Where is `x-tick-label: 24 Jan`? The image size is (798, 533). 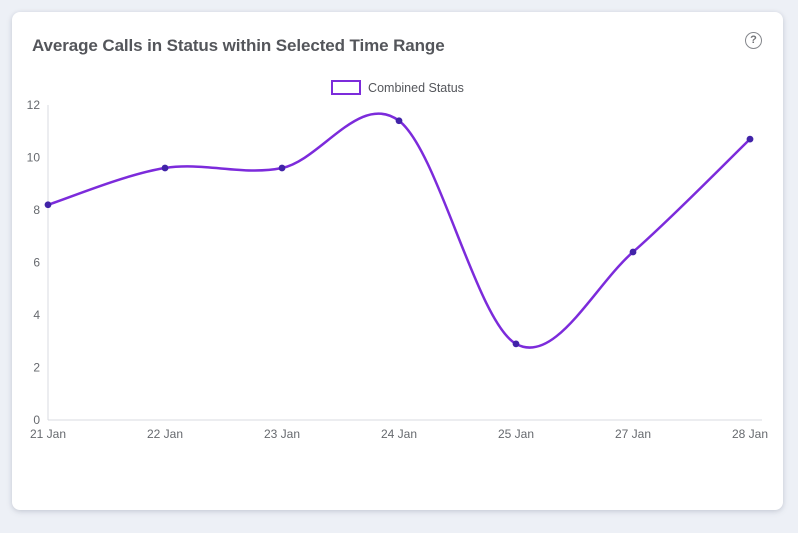 x-tick-label: 24 Jan is located at coordinates (399, 434).